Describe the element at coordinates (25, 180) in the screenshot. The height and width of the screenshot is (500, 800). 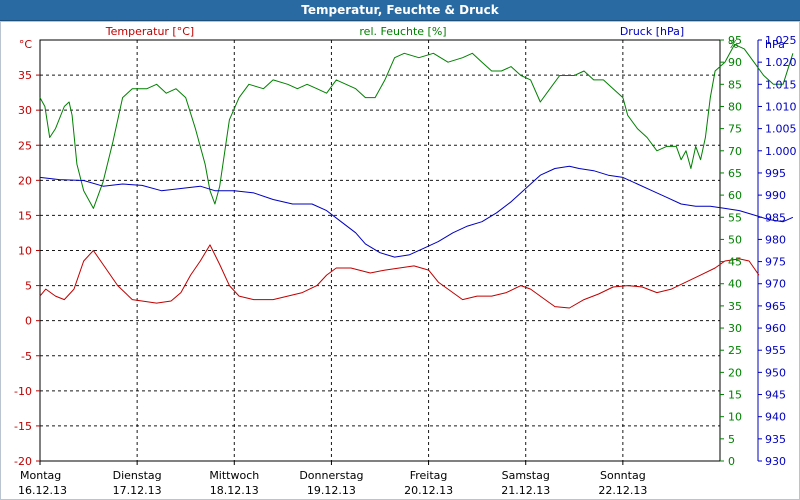
I see `temp-tick-label: 20` at that location.